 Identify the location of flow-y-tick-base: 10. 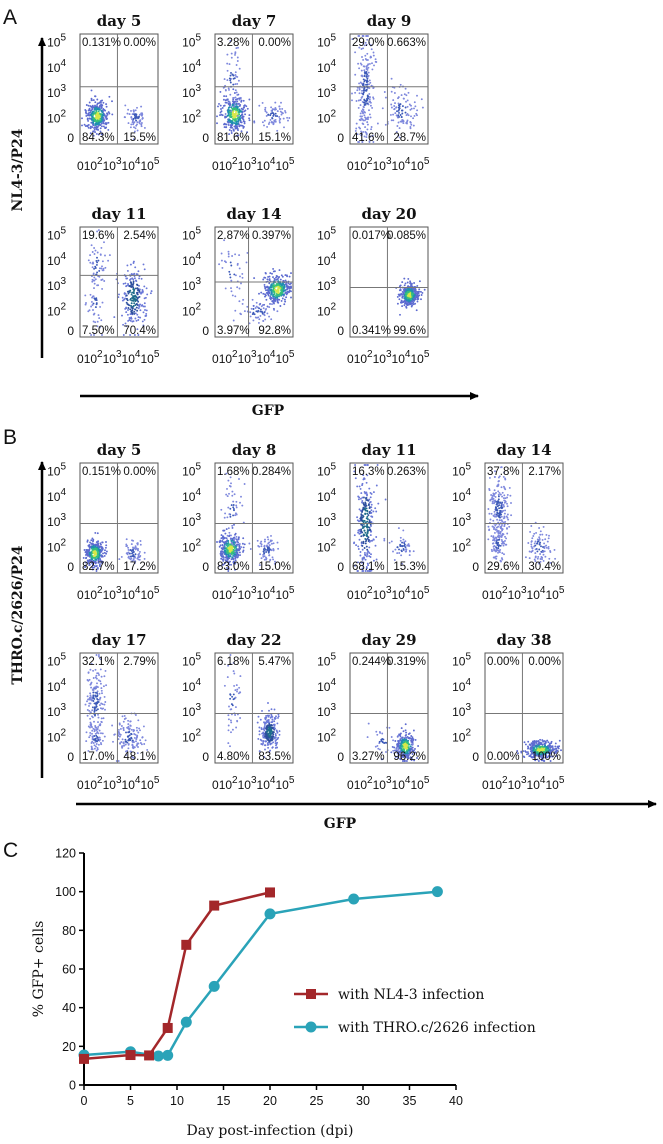
(189, 93).